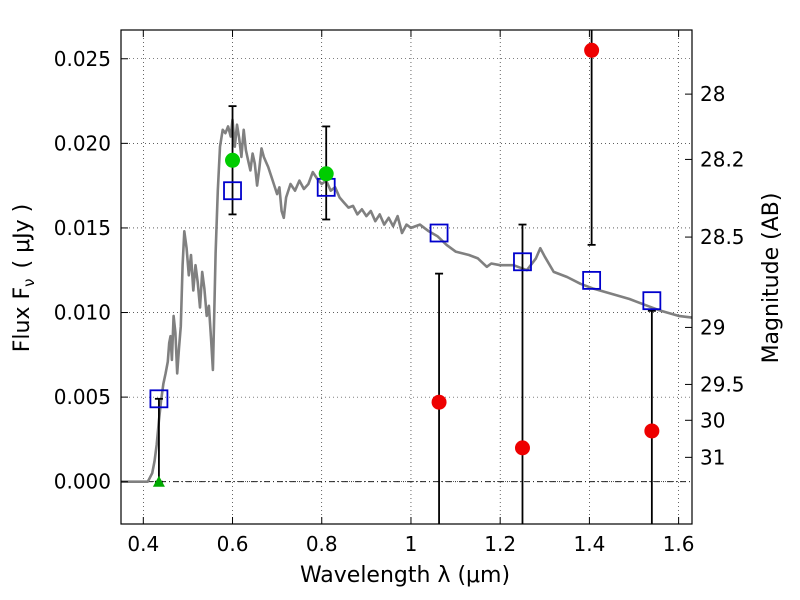 This screenshot has height=600, width=800. Describe the element at coordinates (722, 384) in the screenshot. I see `y2-tick-label: 29.5` at that location.